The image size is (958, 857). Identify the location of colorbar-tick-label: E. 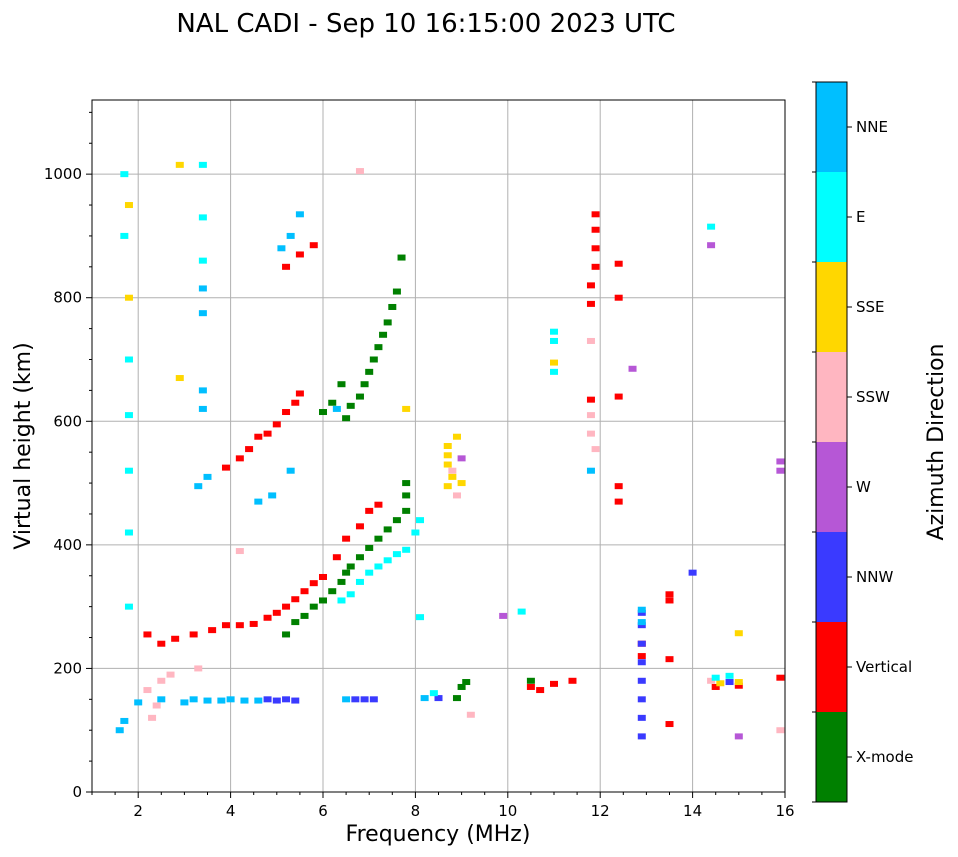
(860, 217).